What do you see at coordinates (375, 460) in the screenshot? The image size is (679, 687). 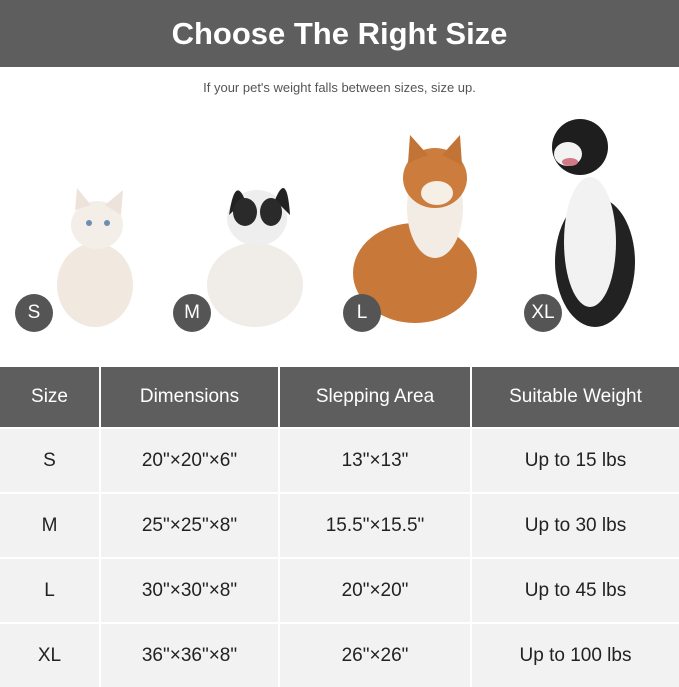 I see `table-cell: 13"×13"` at bounding box center [375, 460].